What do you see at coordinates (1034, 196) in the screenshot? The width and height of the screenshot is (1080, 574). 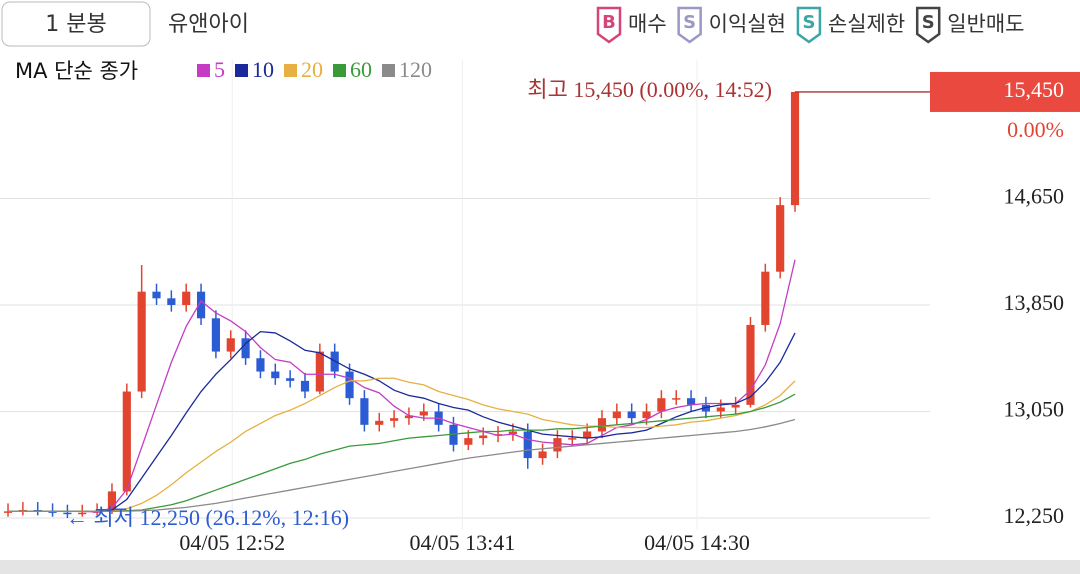 I see `y-tick-label: 14,650` at bounding box center [1034, 196].